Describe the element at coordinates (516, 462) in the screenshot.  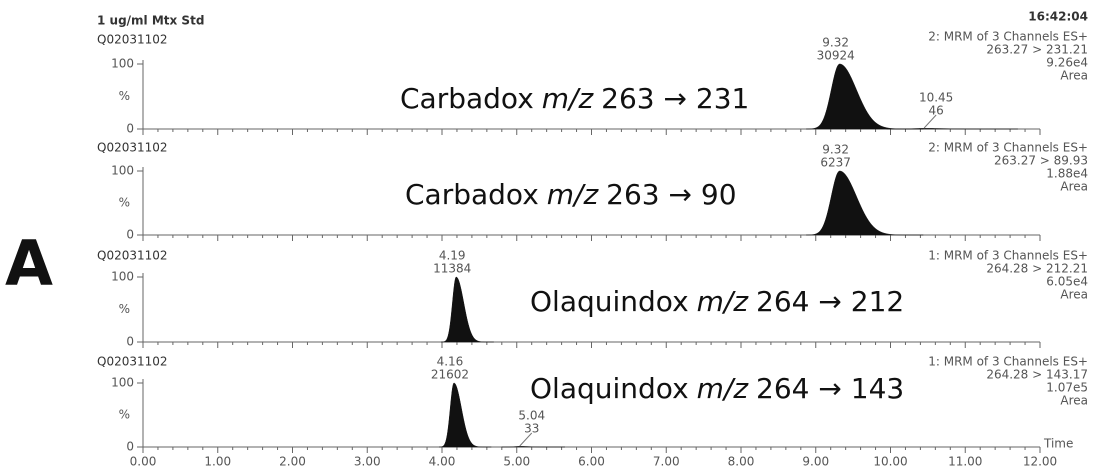
I see `x-tick-label: 5.00` at that location.